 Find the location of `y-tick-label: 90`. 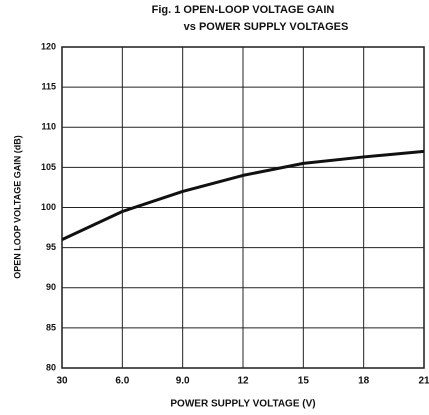

y-tick-label: 90 is located at coordinates (51, 287).